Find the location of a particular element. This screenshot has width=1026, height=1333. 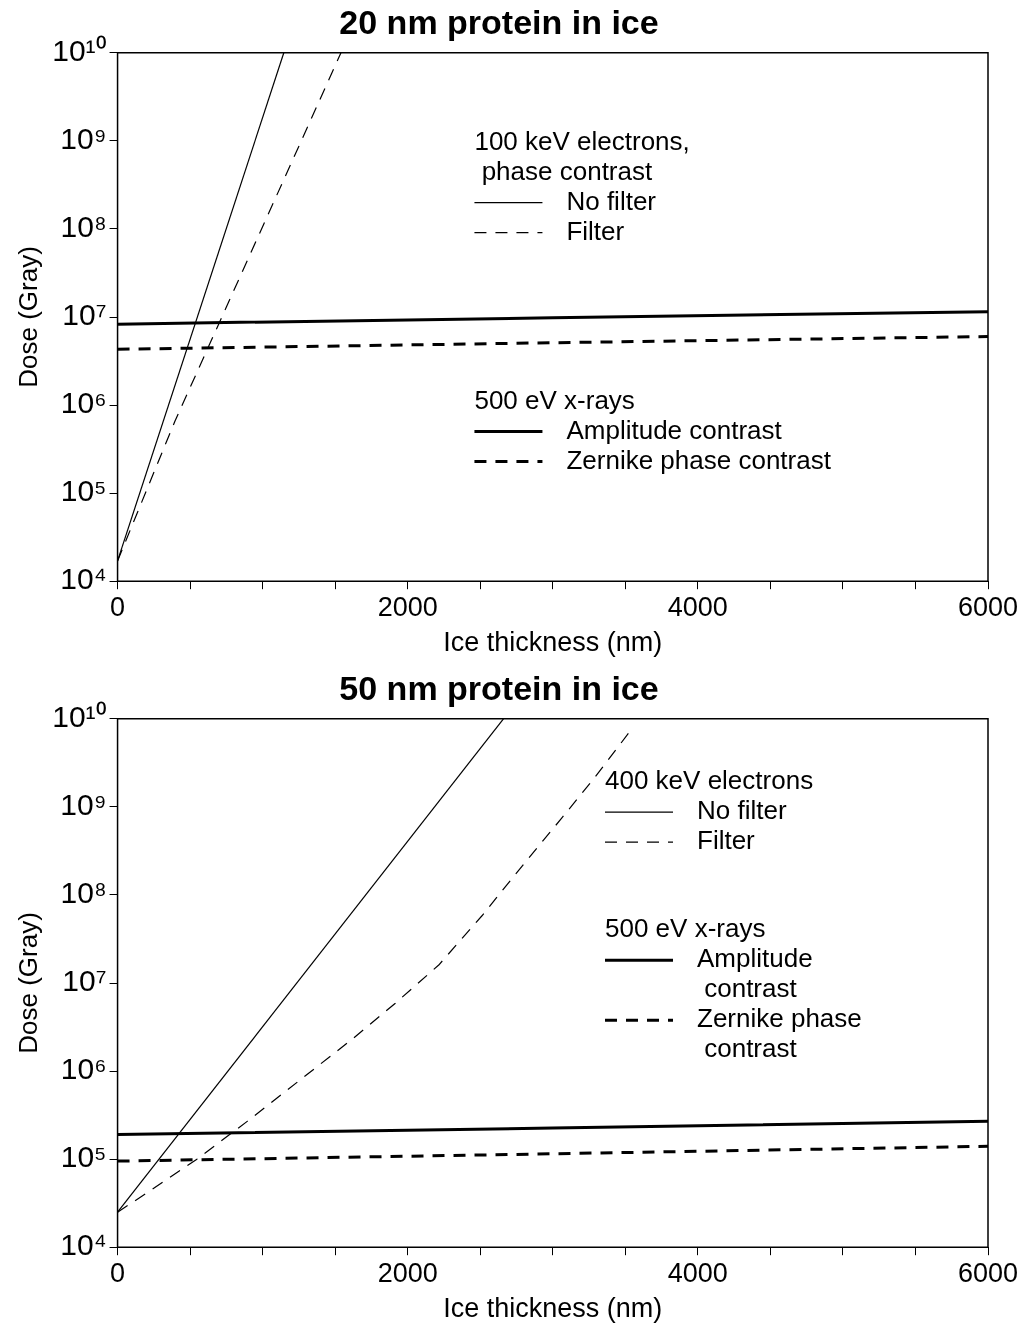

chart-title: 20 nm protein in ice is located at coordinates (499, 21).